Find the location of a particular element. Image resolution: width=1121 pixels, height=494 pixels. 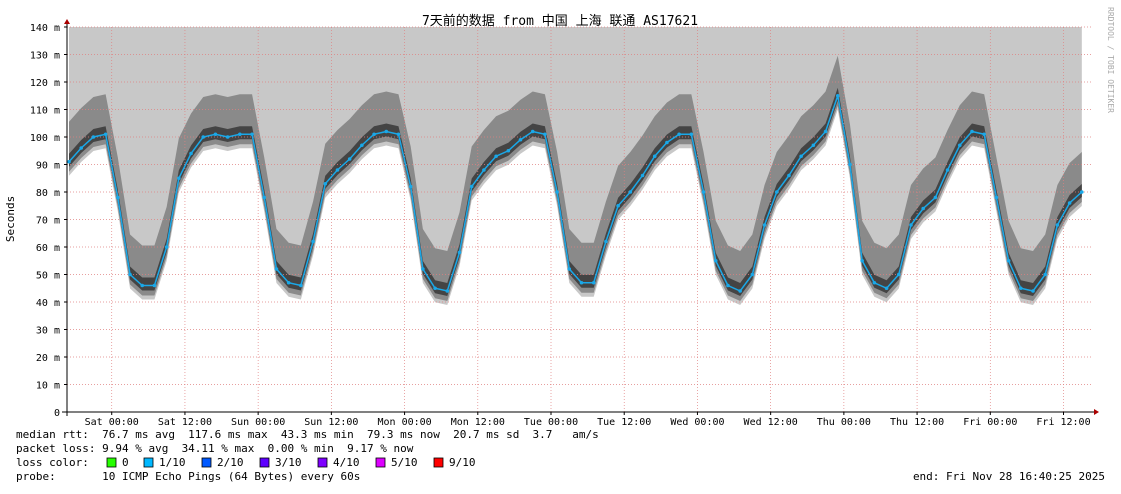

y-tick-label: 70 m is located at coordinates (48, 221).